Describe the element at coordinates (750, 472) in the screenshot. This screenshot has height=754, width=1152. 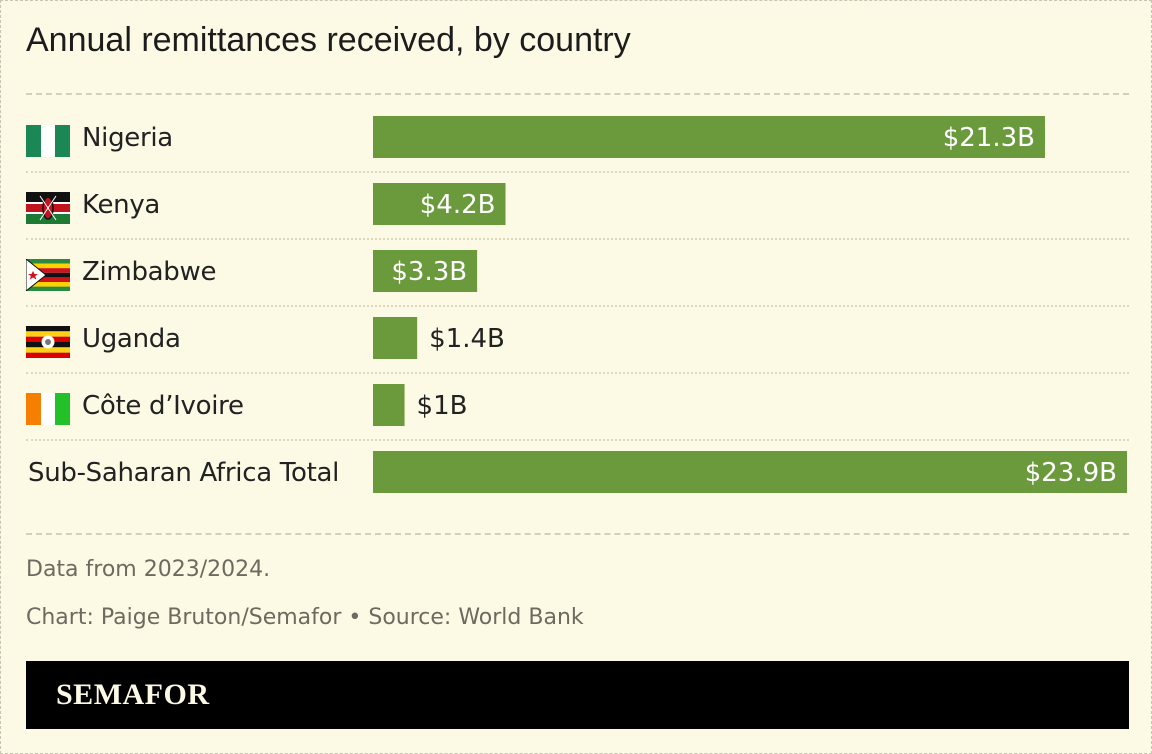
I see `bar-total` at that location.